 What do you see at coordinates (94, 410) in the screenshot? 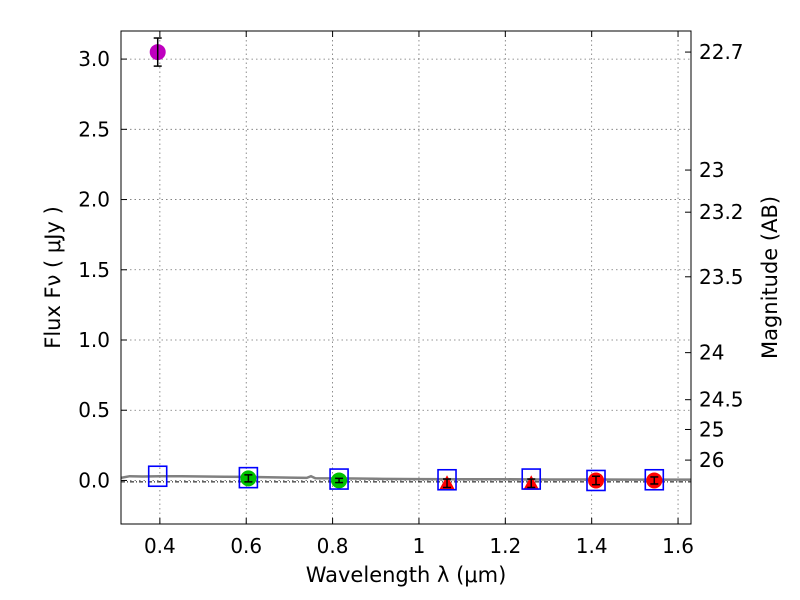
I see `y-tick-label: 0.5` at bounding box center [94, 410].